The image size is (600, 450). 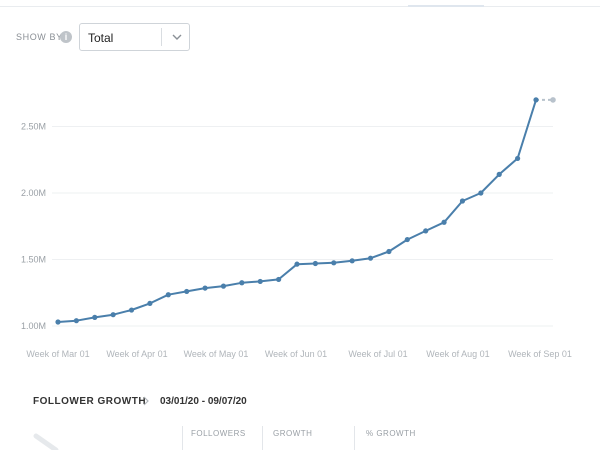 I want to click on info-icon: i, so click(x=66, y=37).